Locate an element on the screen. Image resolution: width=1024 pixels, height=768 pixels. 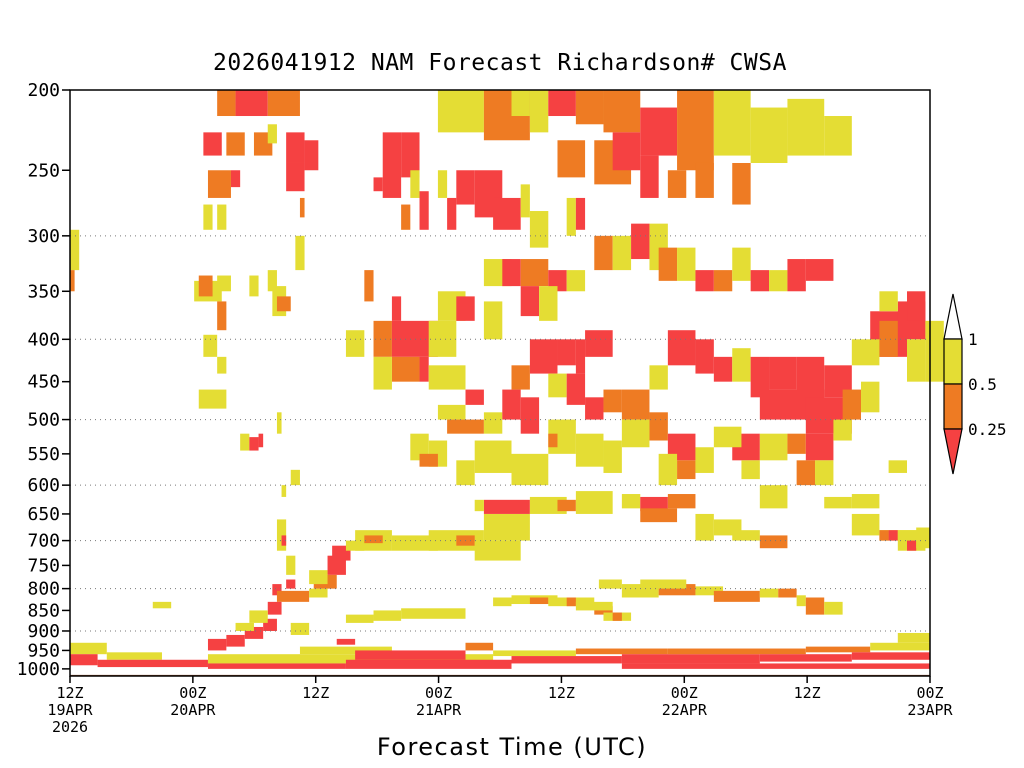
y-tick-label: 650 is located at coordinates (43, 514).